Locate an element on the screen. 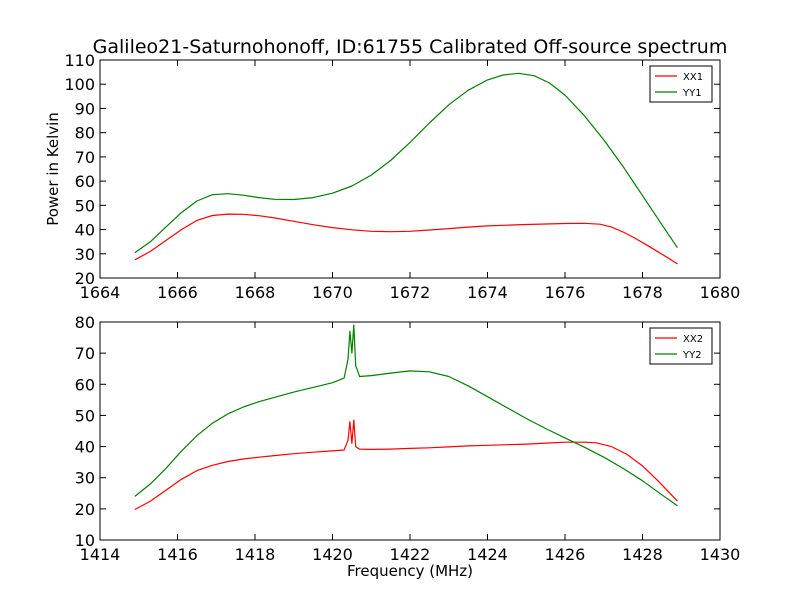 This screenshot has width=800, height=600. series-line-xx2 is located at coordinates (406, 465).